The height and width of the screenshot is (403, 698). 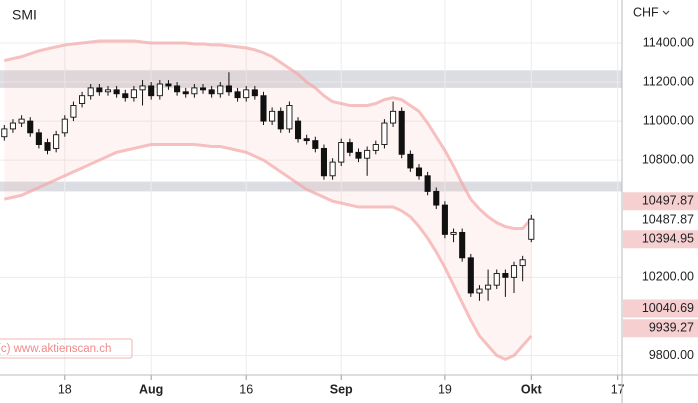 I want to click on y-tick-label: 11000.00, so click(x=668, y=120).